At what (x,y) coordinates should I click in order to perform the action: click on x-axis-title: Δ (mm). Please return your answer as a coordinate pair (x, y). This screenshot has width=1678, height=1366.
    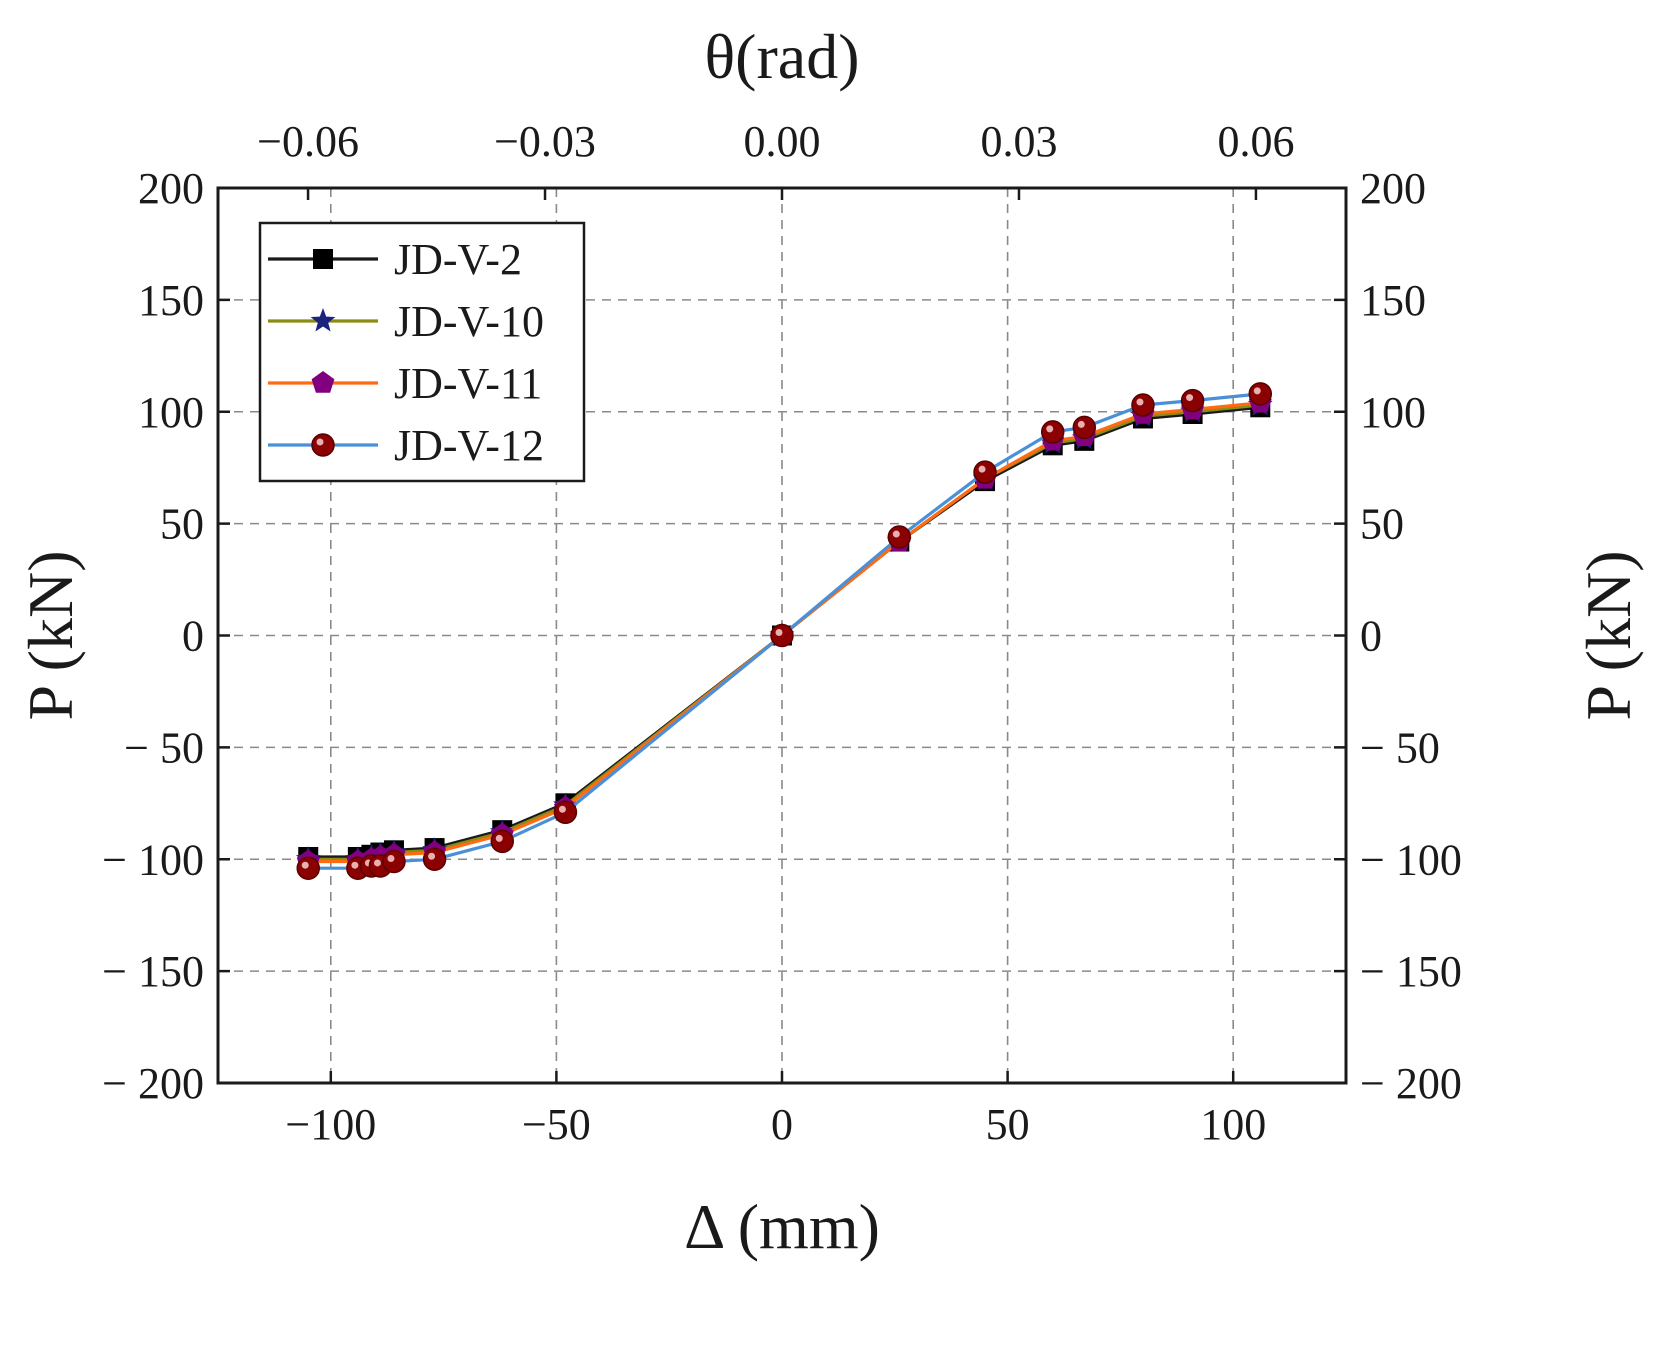
    Looking at the image, I should click on (782, 1226).